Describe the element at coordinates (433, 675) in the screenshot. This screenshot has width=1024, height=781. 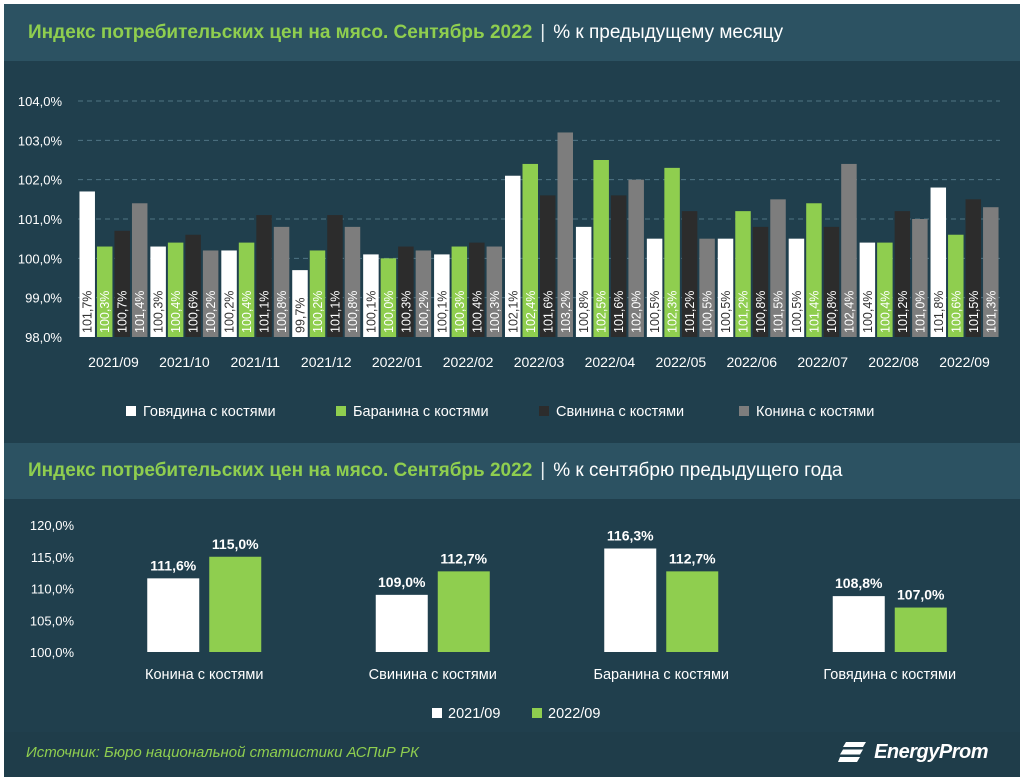
I see `x-tick-label: Свинина с костями` at that location.